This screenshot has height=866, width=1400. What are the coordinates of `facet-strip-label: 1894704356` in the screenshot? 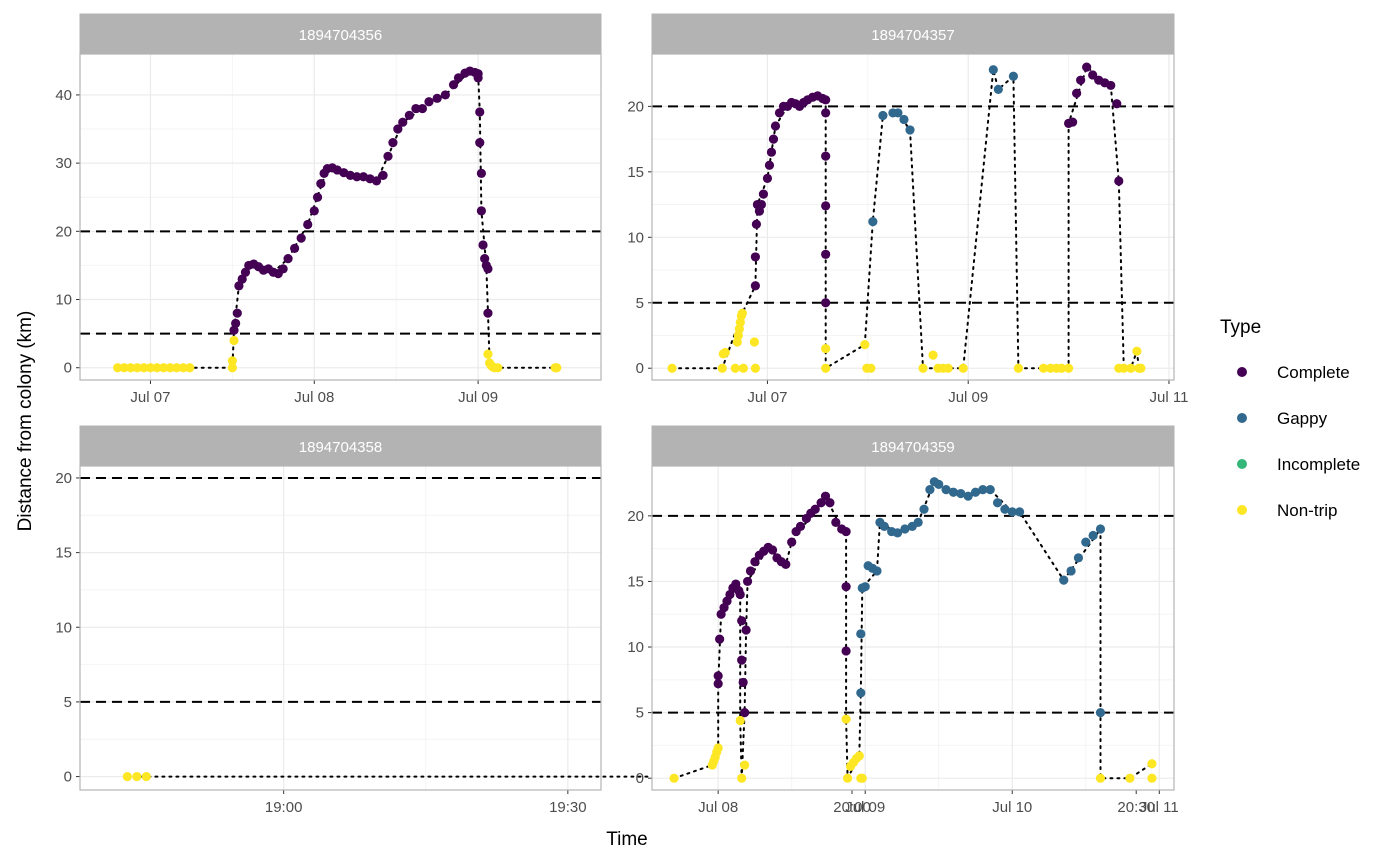 It's located at (340, 35).